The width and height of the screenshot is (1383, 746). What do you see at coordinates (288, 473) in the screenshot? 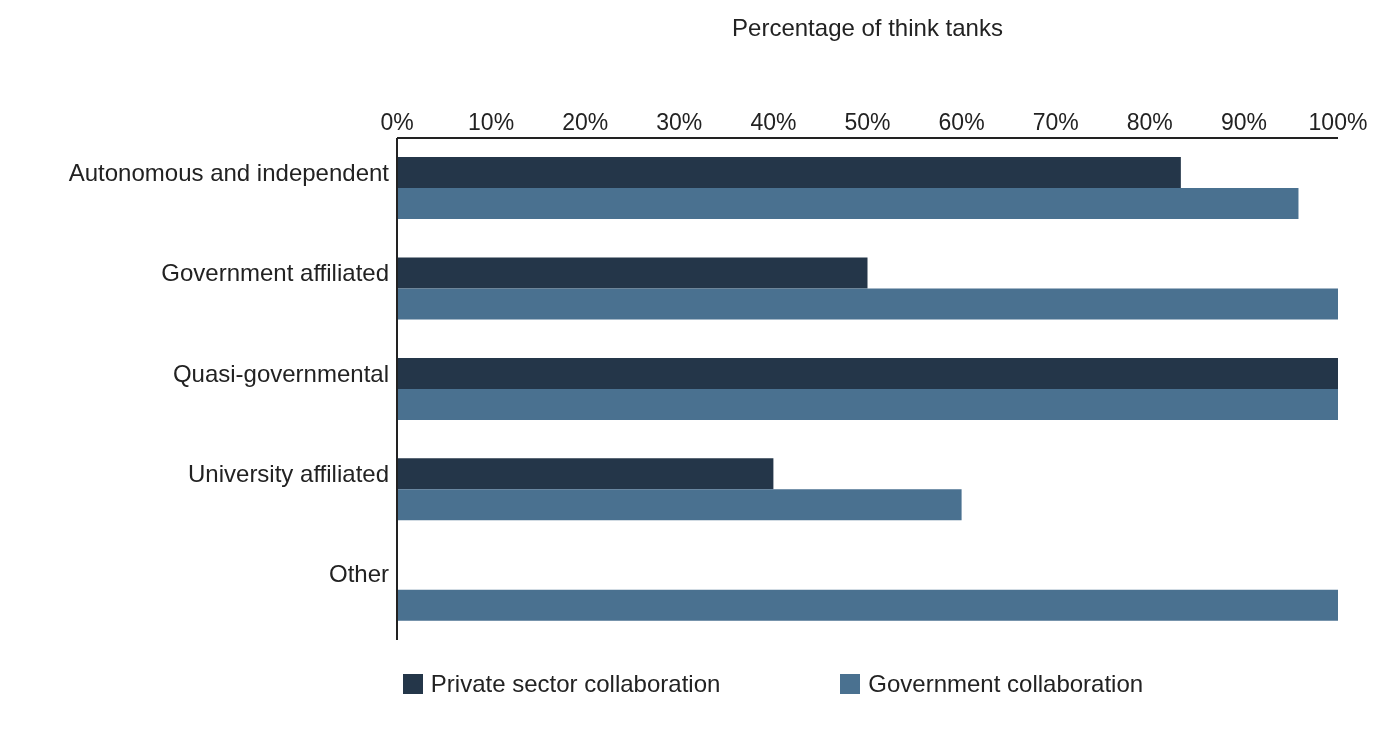
I see `y-tick-label: University affiliated` at bounding box center [288, 473].